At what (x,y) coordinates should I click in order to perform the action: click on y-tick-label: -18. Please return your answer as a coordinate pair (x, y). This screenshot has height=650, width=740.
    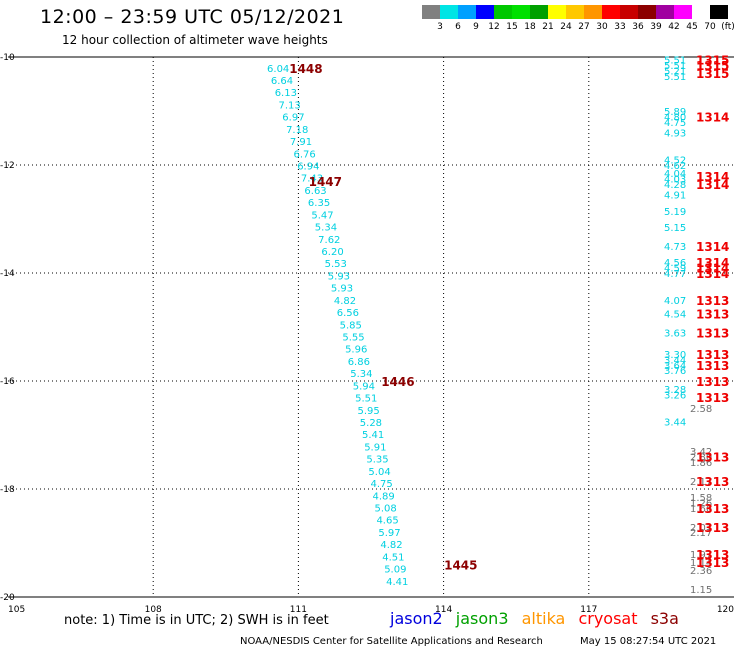
    Looking at the image, I should click on (7, 490).